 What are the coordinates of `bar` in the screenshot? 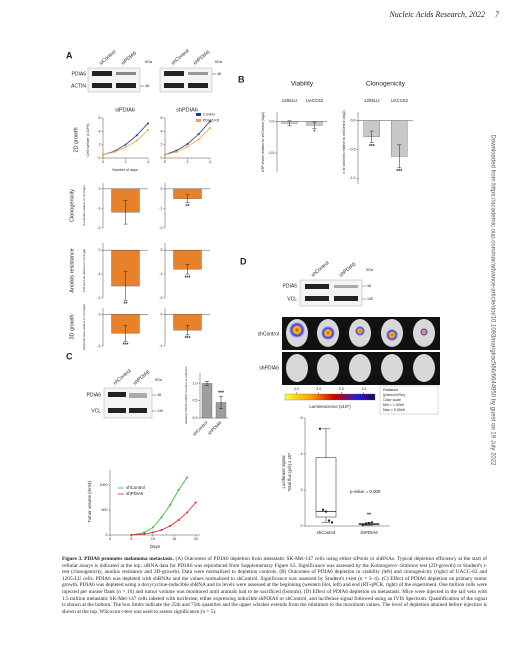 It's located at (207, 401).